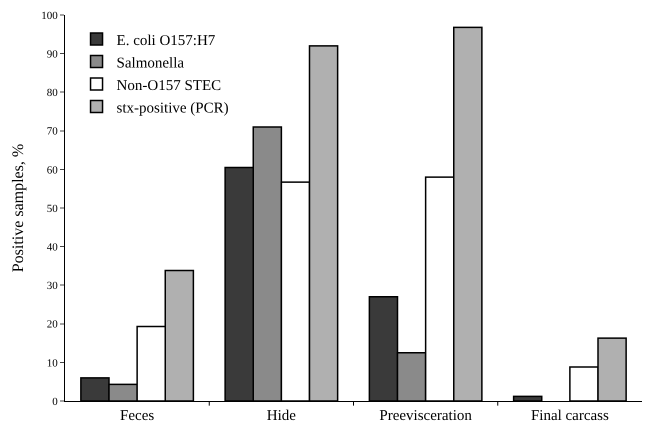 Image resolution: width=657 pixels, height=436 pixels. What do you see at coordinates (52, 324) in the screenshot?
I see `y-tick-label: 20` at bounding box center [52, 324].